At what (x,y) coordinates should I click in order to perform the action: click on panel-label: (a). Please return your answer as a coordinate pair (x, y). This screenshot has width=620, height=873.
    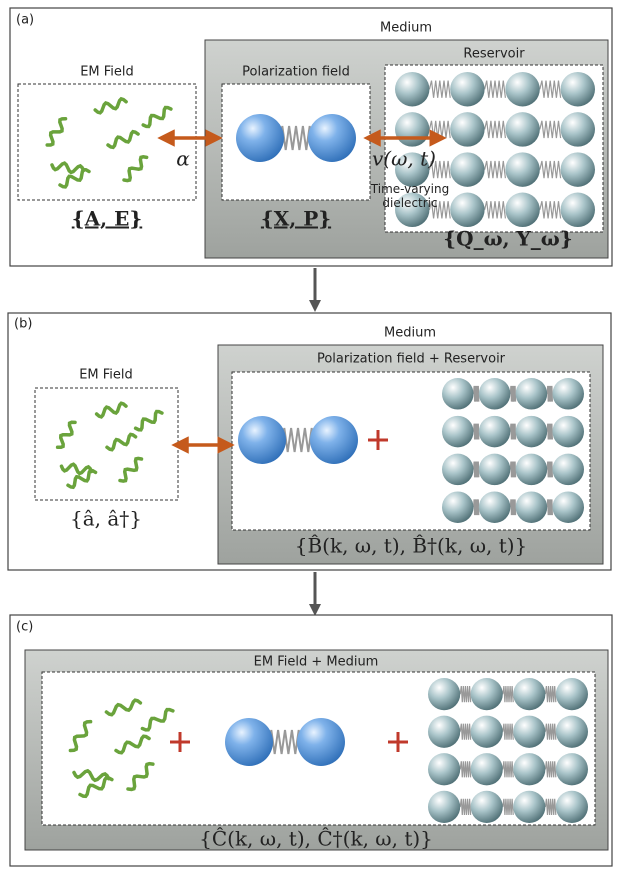
    Looking at the image, I should click on (25, 20).